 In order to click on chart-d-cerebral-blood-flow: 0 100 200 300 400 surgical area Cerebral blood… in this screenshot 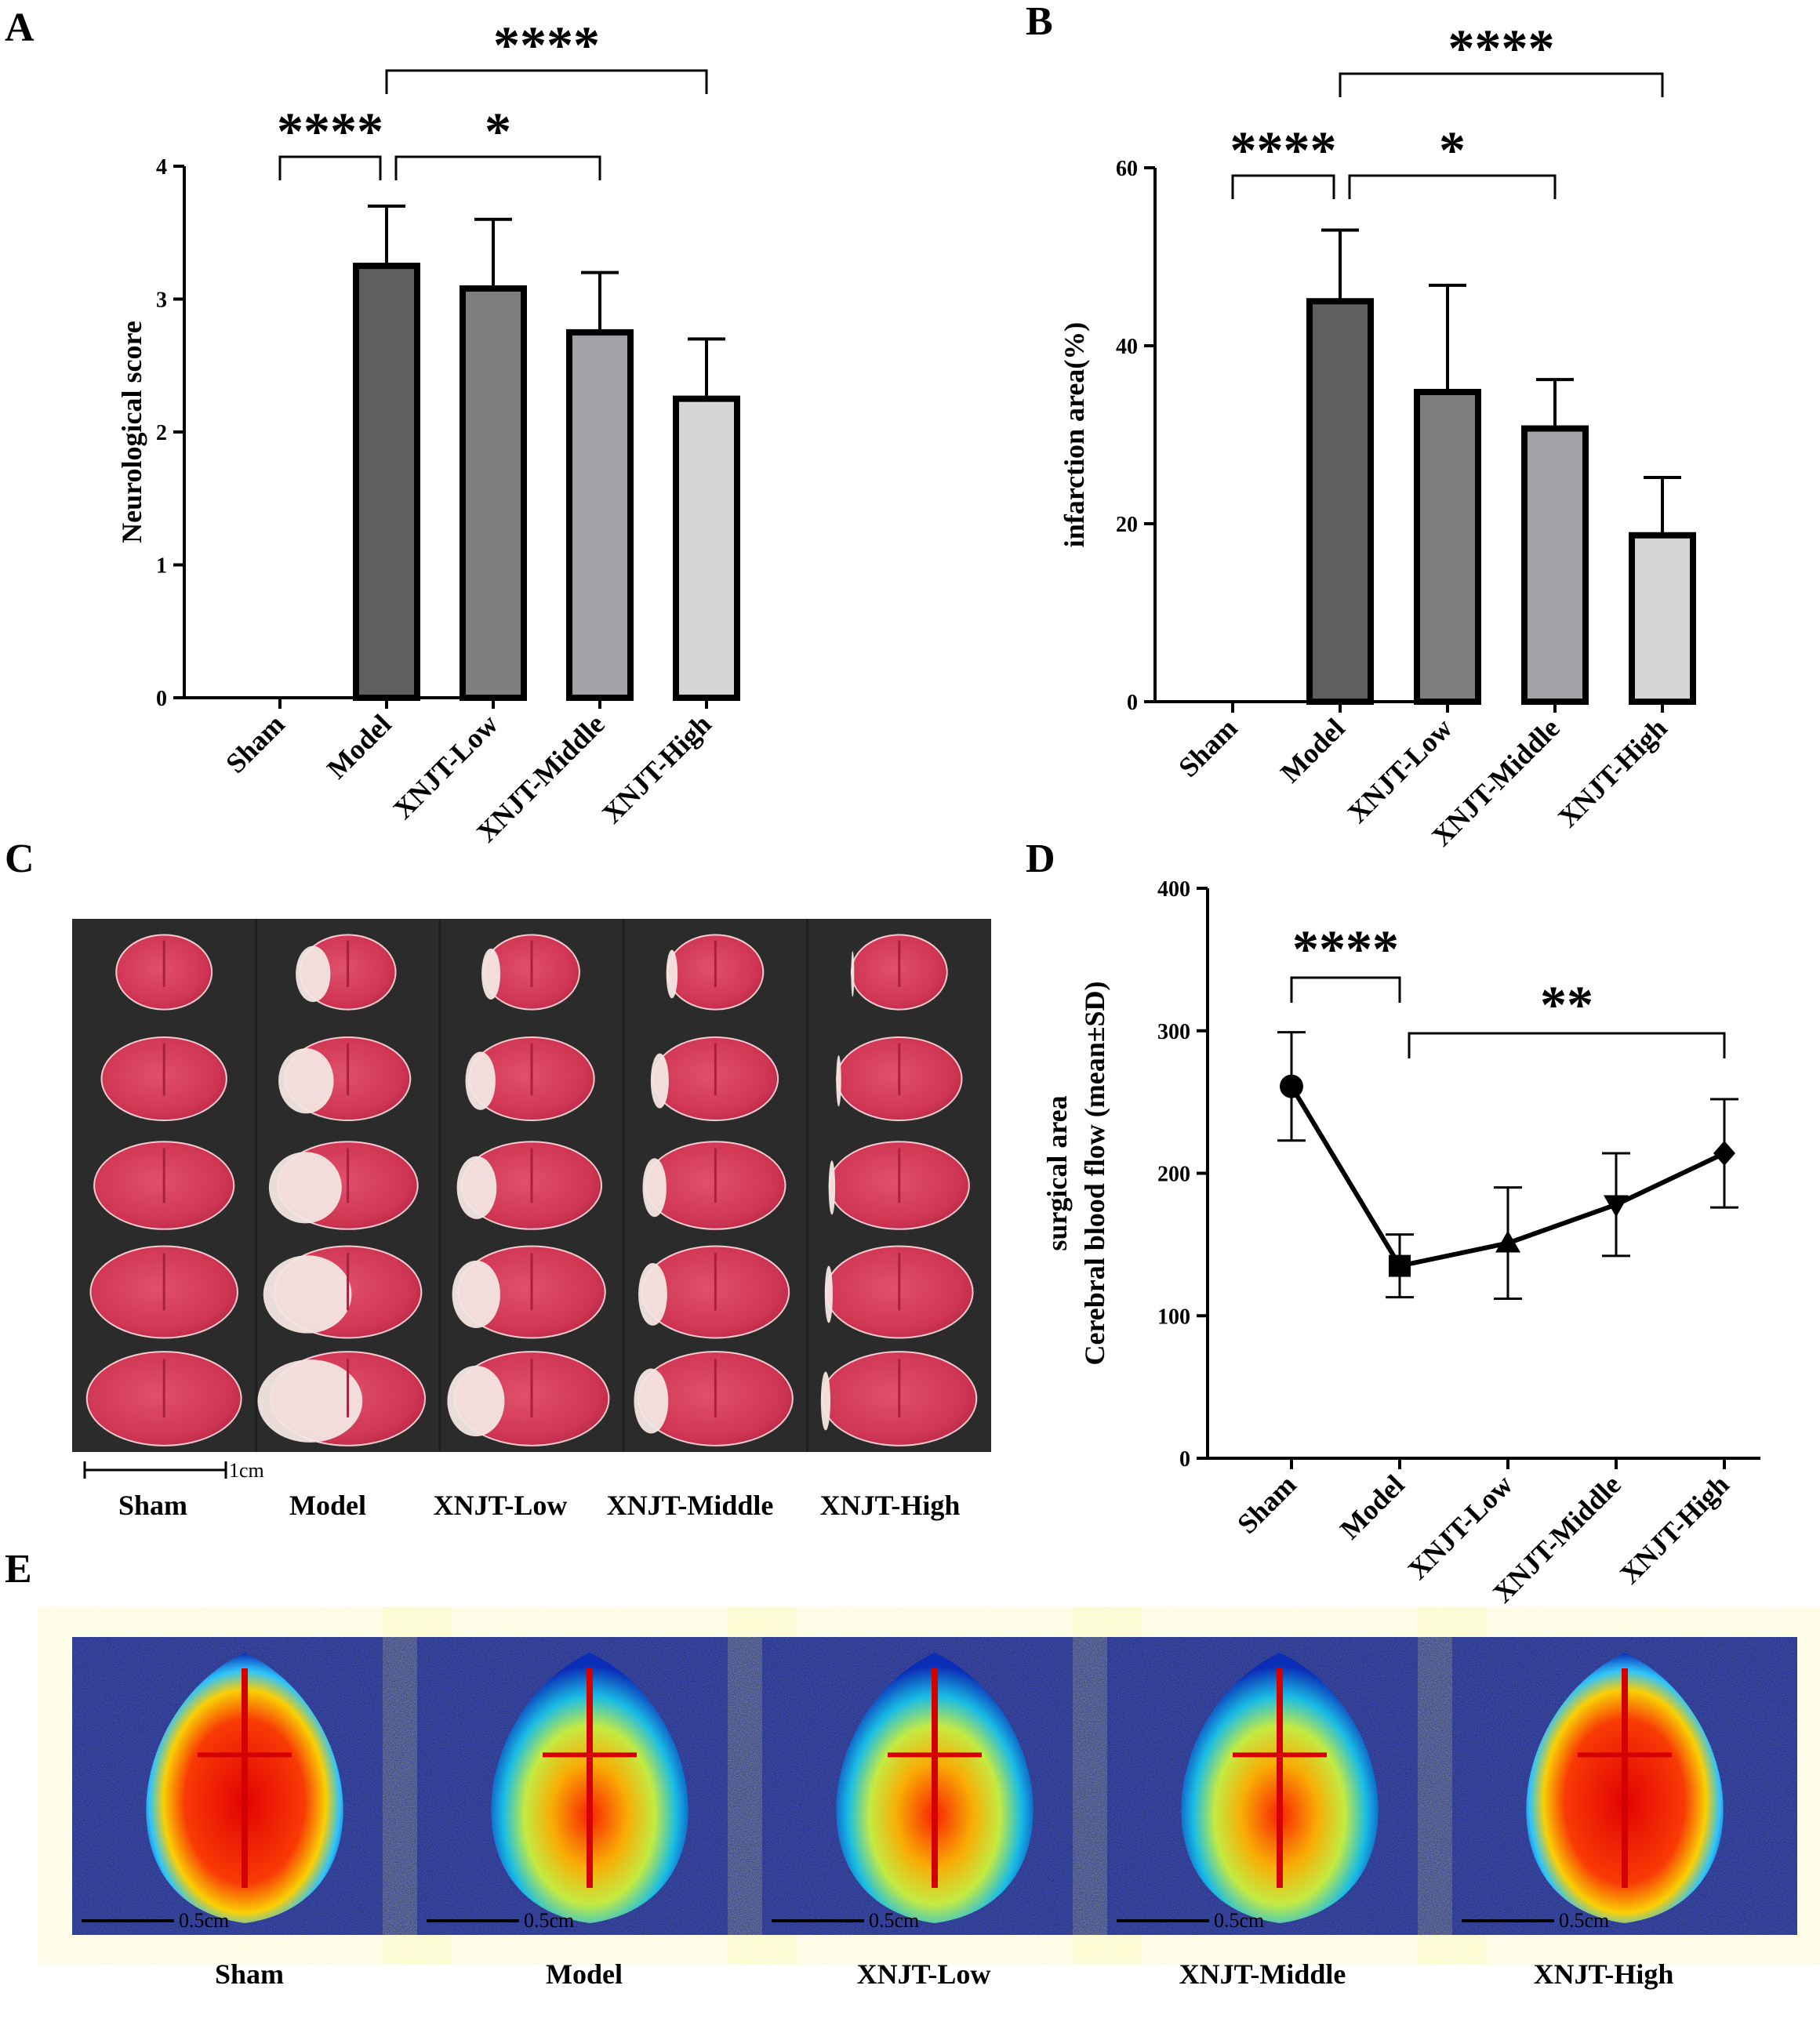, I will do `click(1400, 1243)`.